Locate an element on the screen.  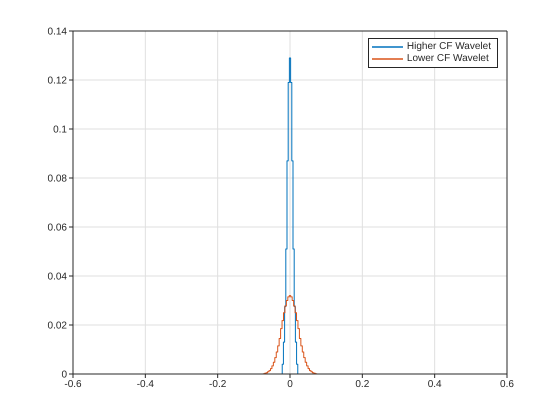
x-tick-label: -0.4 is located at coordinates (145, 384).